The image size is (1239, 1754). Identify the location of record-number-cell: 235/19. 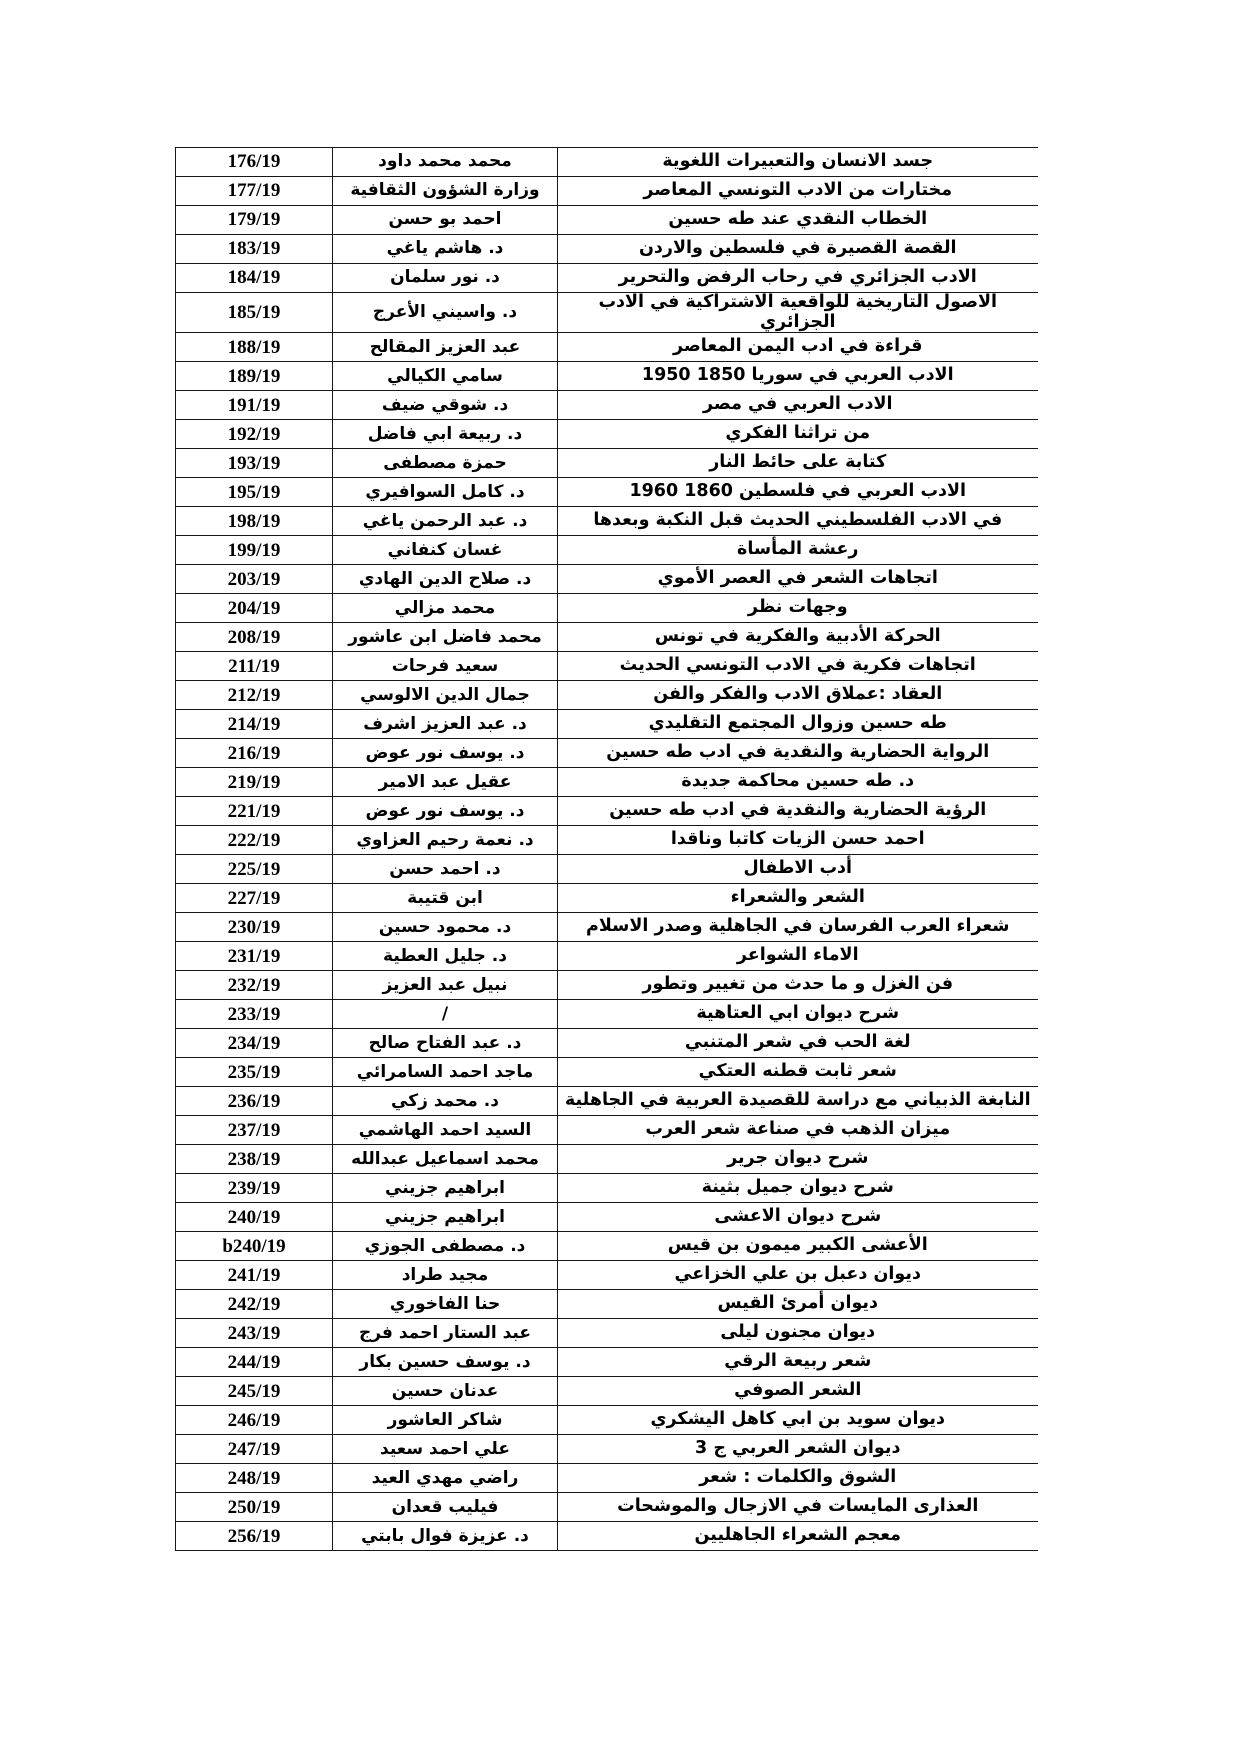
(254, 1072).